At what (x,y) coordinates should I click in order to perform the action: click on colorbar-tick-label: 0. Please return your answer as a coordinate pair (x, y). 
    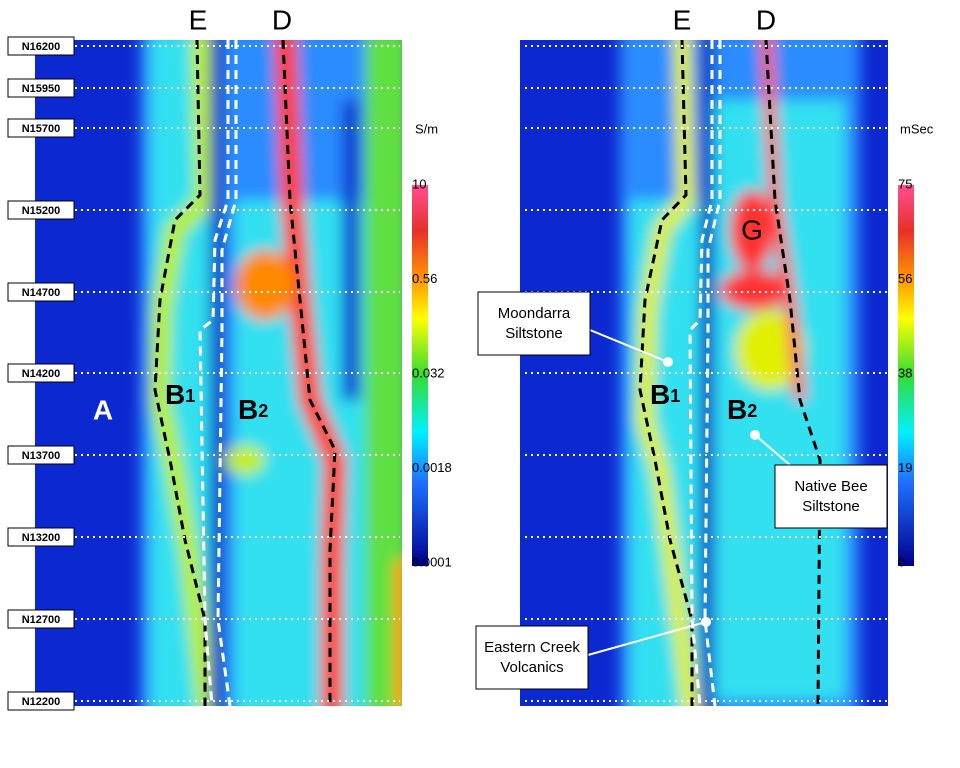
    Looking at the image, I should click on (901, 561).